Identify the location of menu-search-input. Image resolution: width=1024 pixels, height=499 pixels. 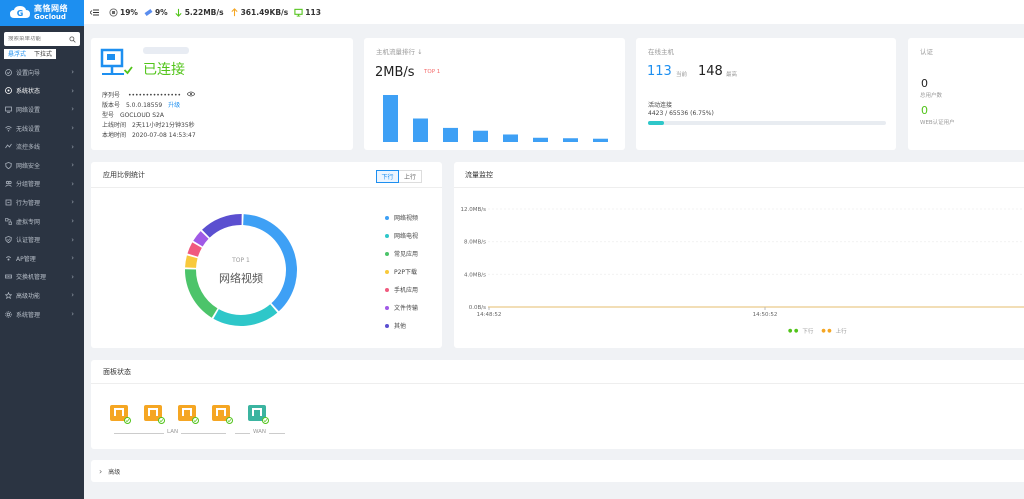
(35, 39).